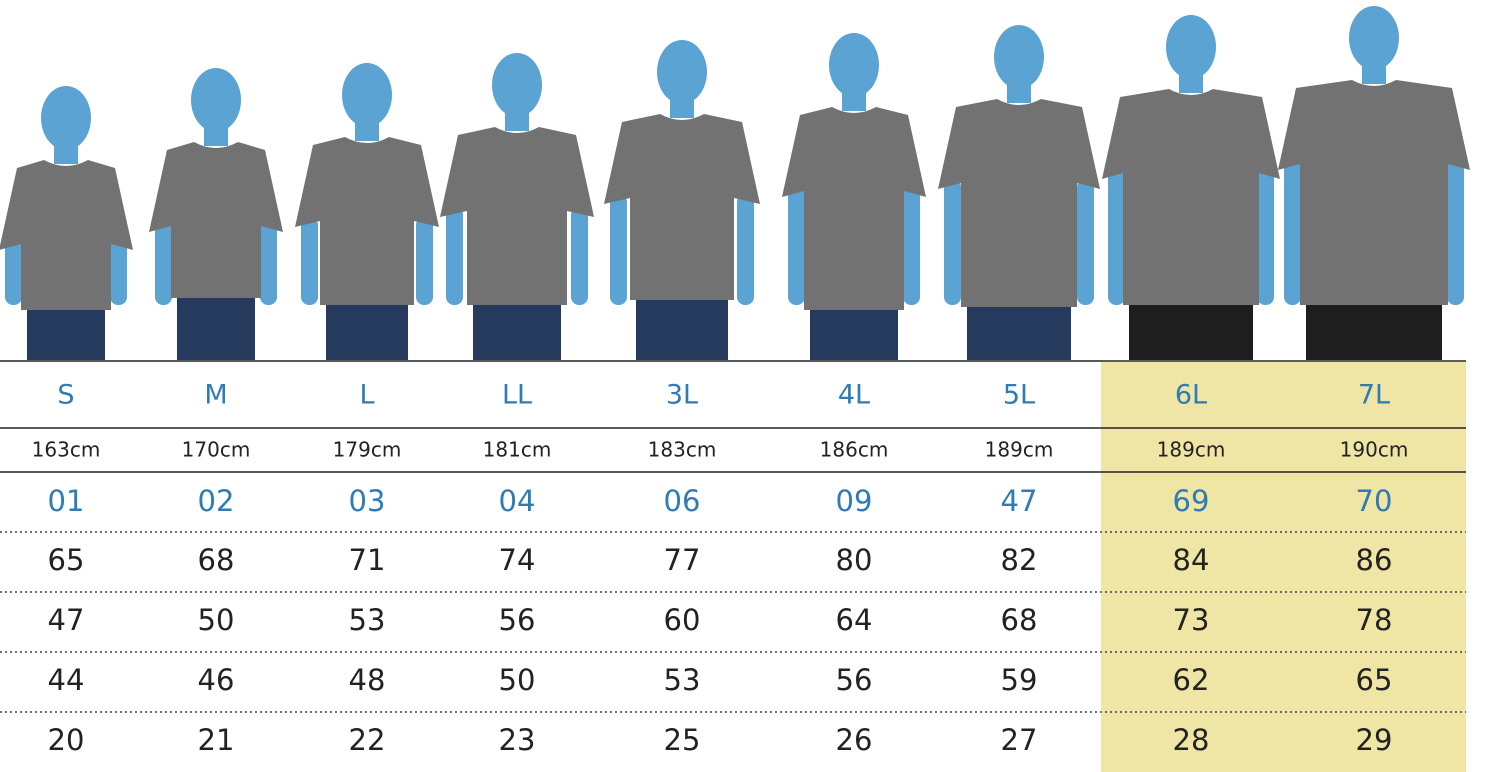 The height and width of the screenshot is (772, 1490). I want to click on code-label: 02, so click(216, 501).